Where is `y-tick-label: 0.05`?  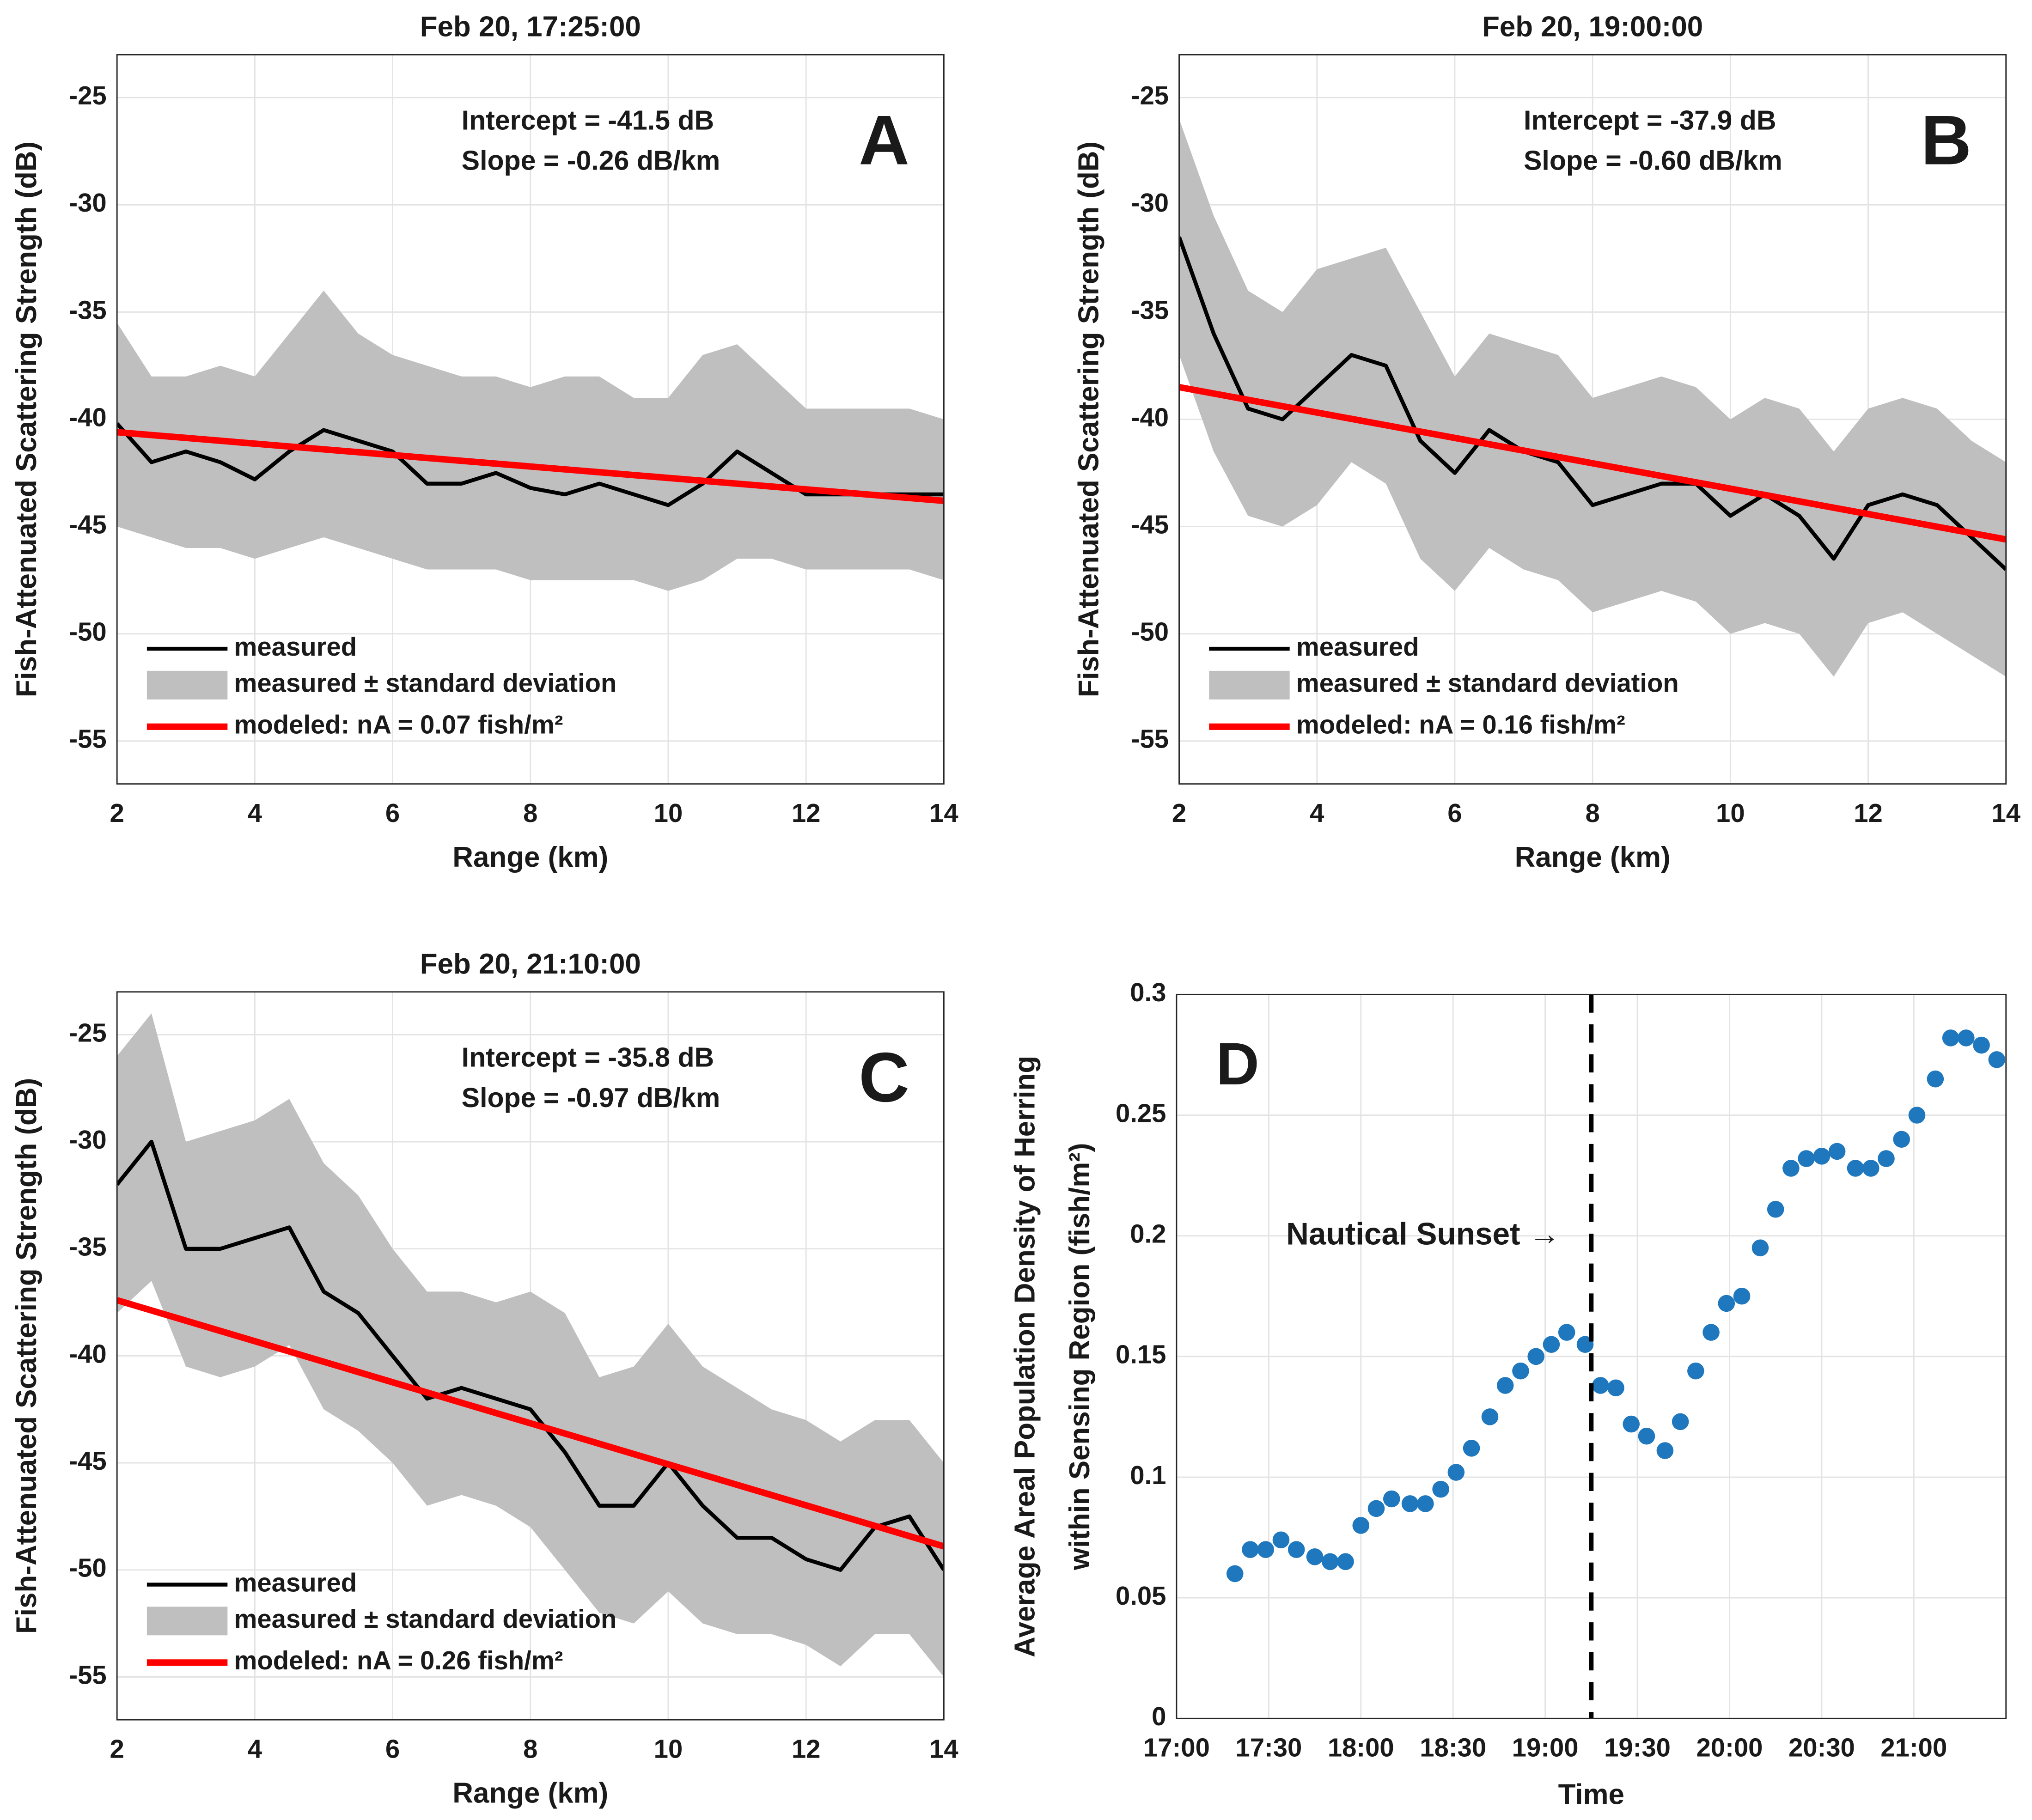
y-tick-label: 0.05 is located at coordinates (1141, 1595).